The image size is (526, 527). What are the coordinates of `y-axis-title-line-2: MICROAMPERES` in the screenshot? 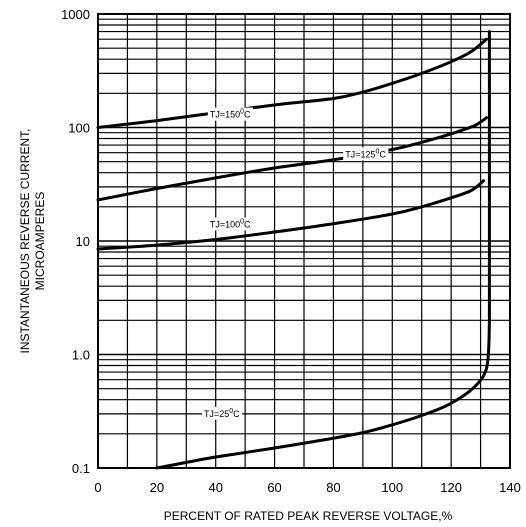 It's located at (40, 241).